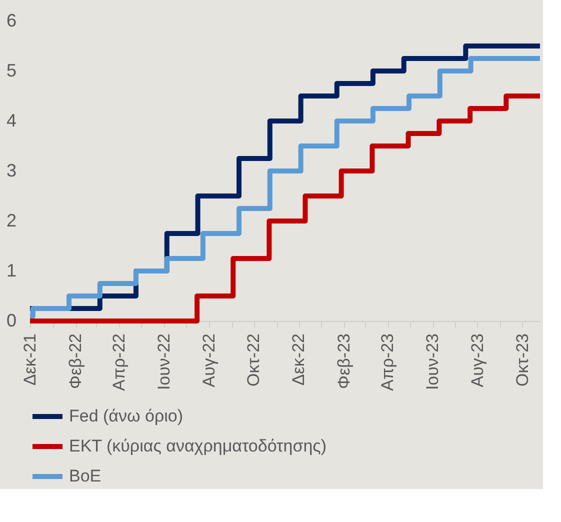 This screenshot has height=522, width=561. I want to click on y-tick-label: 6, so click(11, 20).